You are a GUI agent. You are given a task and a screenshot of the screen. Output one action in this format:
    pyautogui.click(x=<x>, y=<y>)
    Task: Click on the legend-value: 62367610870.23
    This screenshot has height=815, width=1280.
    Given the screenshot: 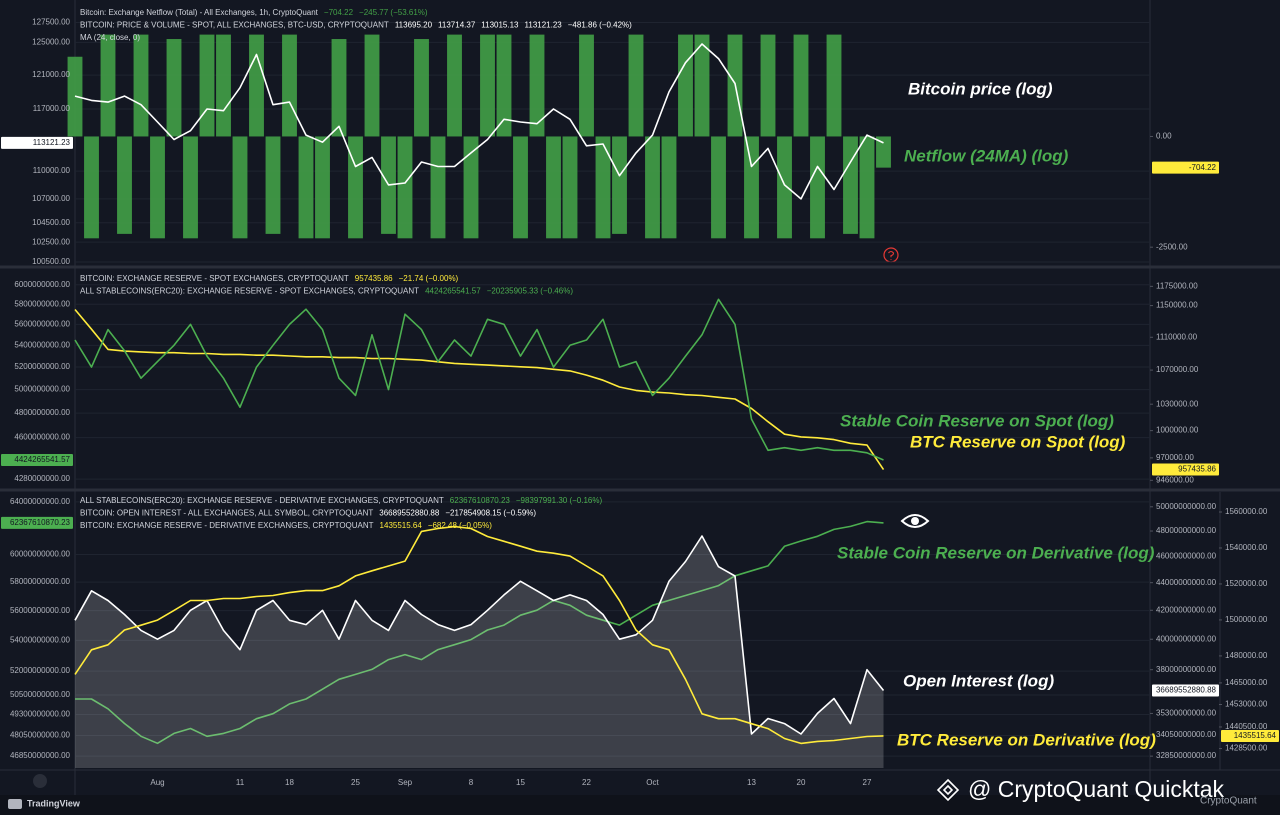 What is the action you would take?
    pyautogui.click(x=480, y=500)
    